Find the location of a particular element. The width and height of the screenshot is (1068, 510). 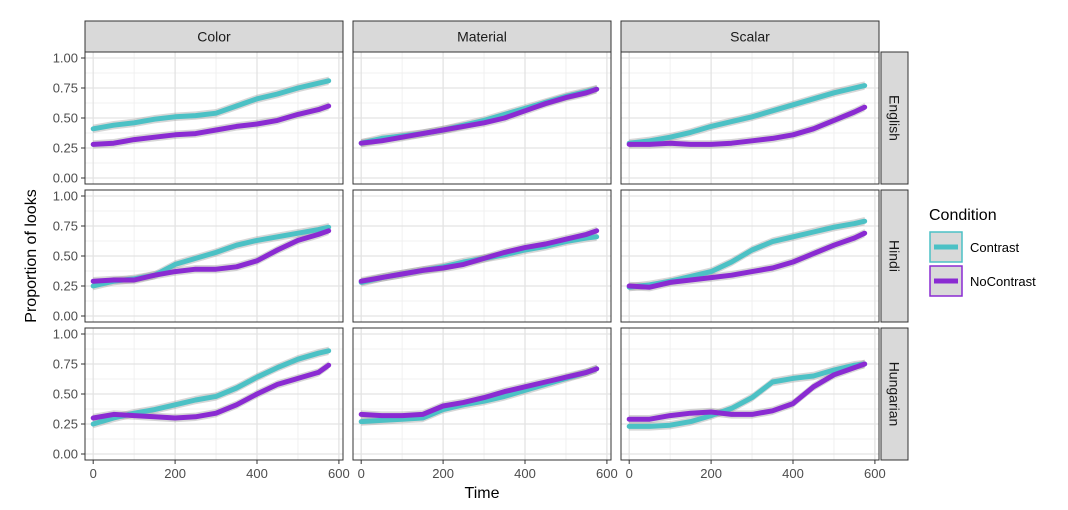

panel-hungarian-color is located at coordinates (214, 394).